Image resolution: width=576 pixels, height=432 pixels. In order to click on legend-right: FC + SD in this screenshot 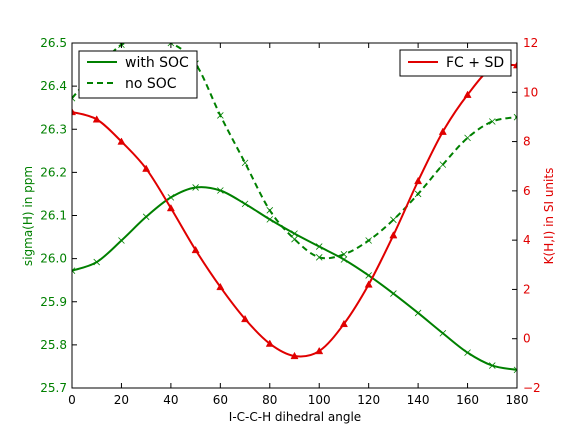, I will do `click(455, 63)`.